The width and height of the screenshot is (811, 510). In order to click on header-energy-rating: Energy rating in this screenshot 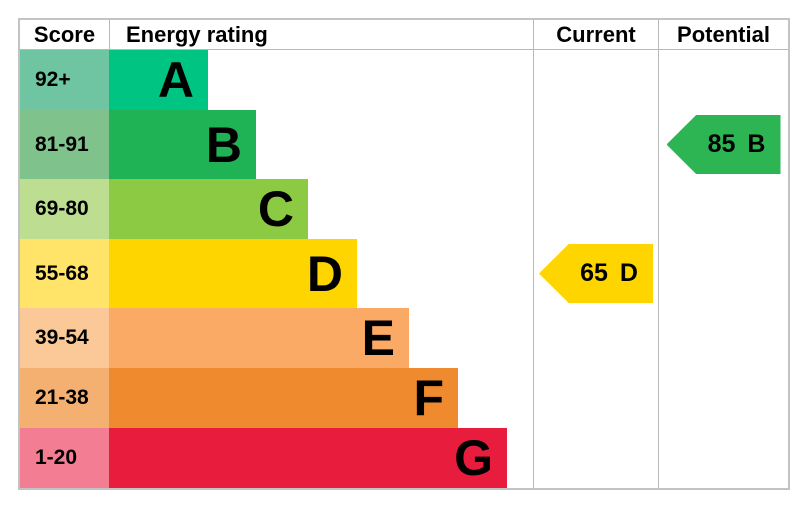, I will do `click(321, 34)`.